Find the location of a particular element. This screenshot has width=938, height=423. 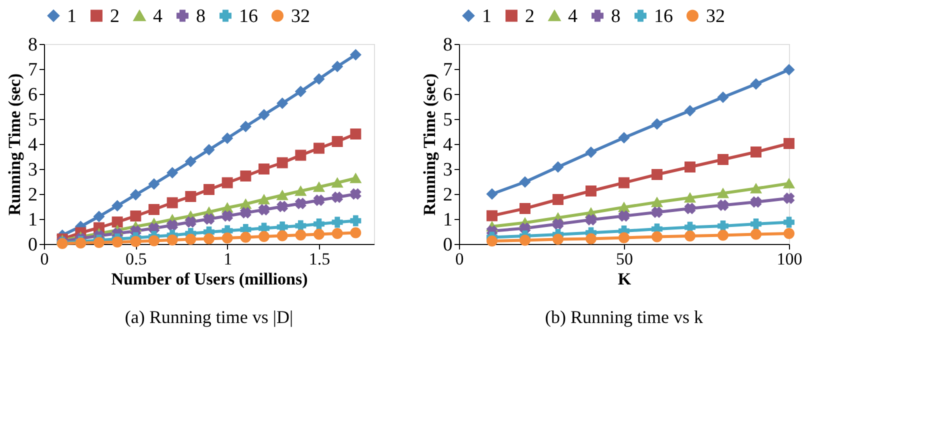

text: (a) Running time vs |D| is located at coordinates (209, 317).